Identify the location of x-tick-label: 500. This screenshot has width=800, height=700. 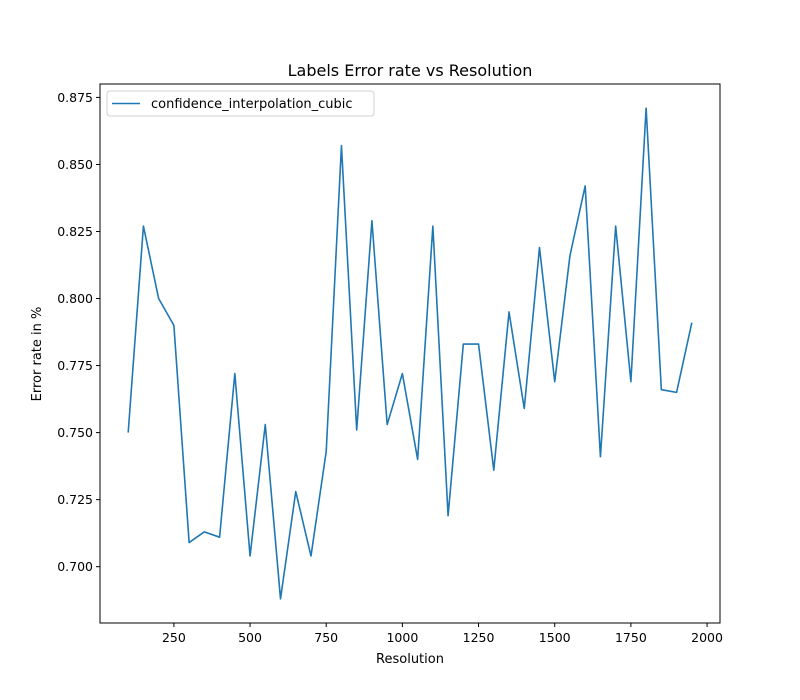
(250, 637).